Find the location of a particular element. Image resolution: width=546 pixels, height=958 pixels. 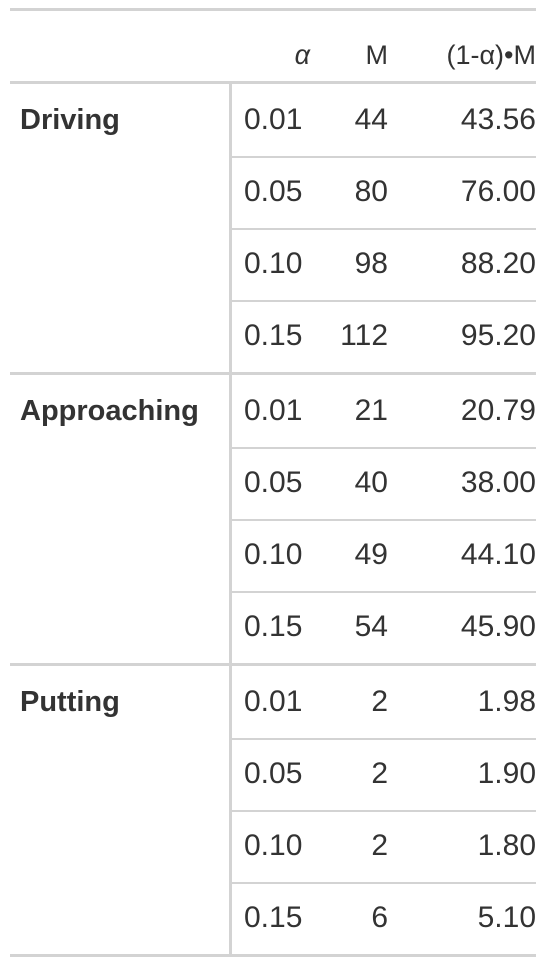

header-row: α M (1-α)•M is located at coordinates (273, 47).